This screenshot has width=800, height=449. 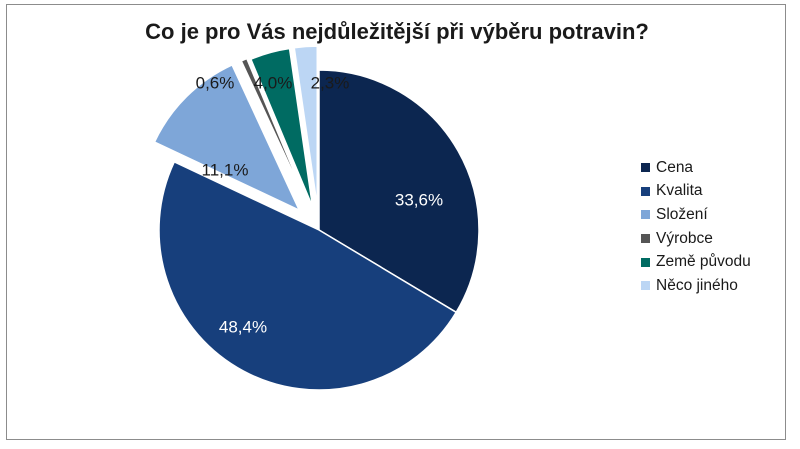 What do you see at coordinates (273, 82) in the screenshot?
I see `slice-label-4: 4,0%` at bounding box center [273, 82].